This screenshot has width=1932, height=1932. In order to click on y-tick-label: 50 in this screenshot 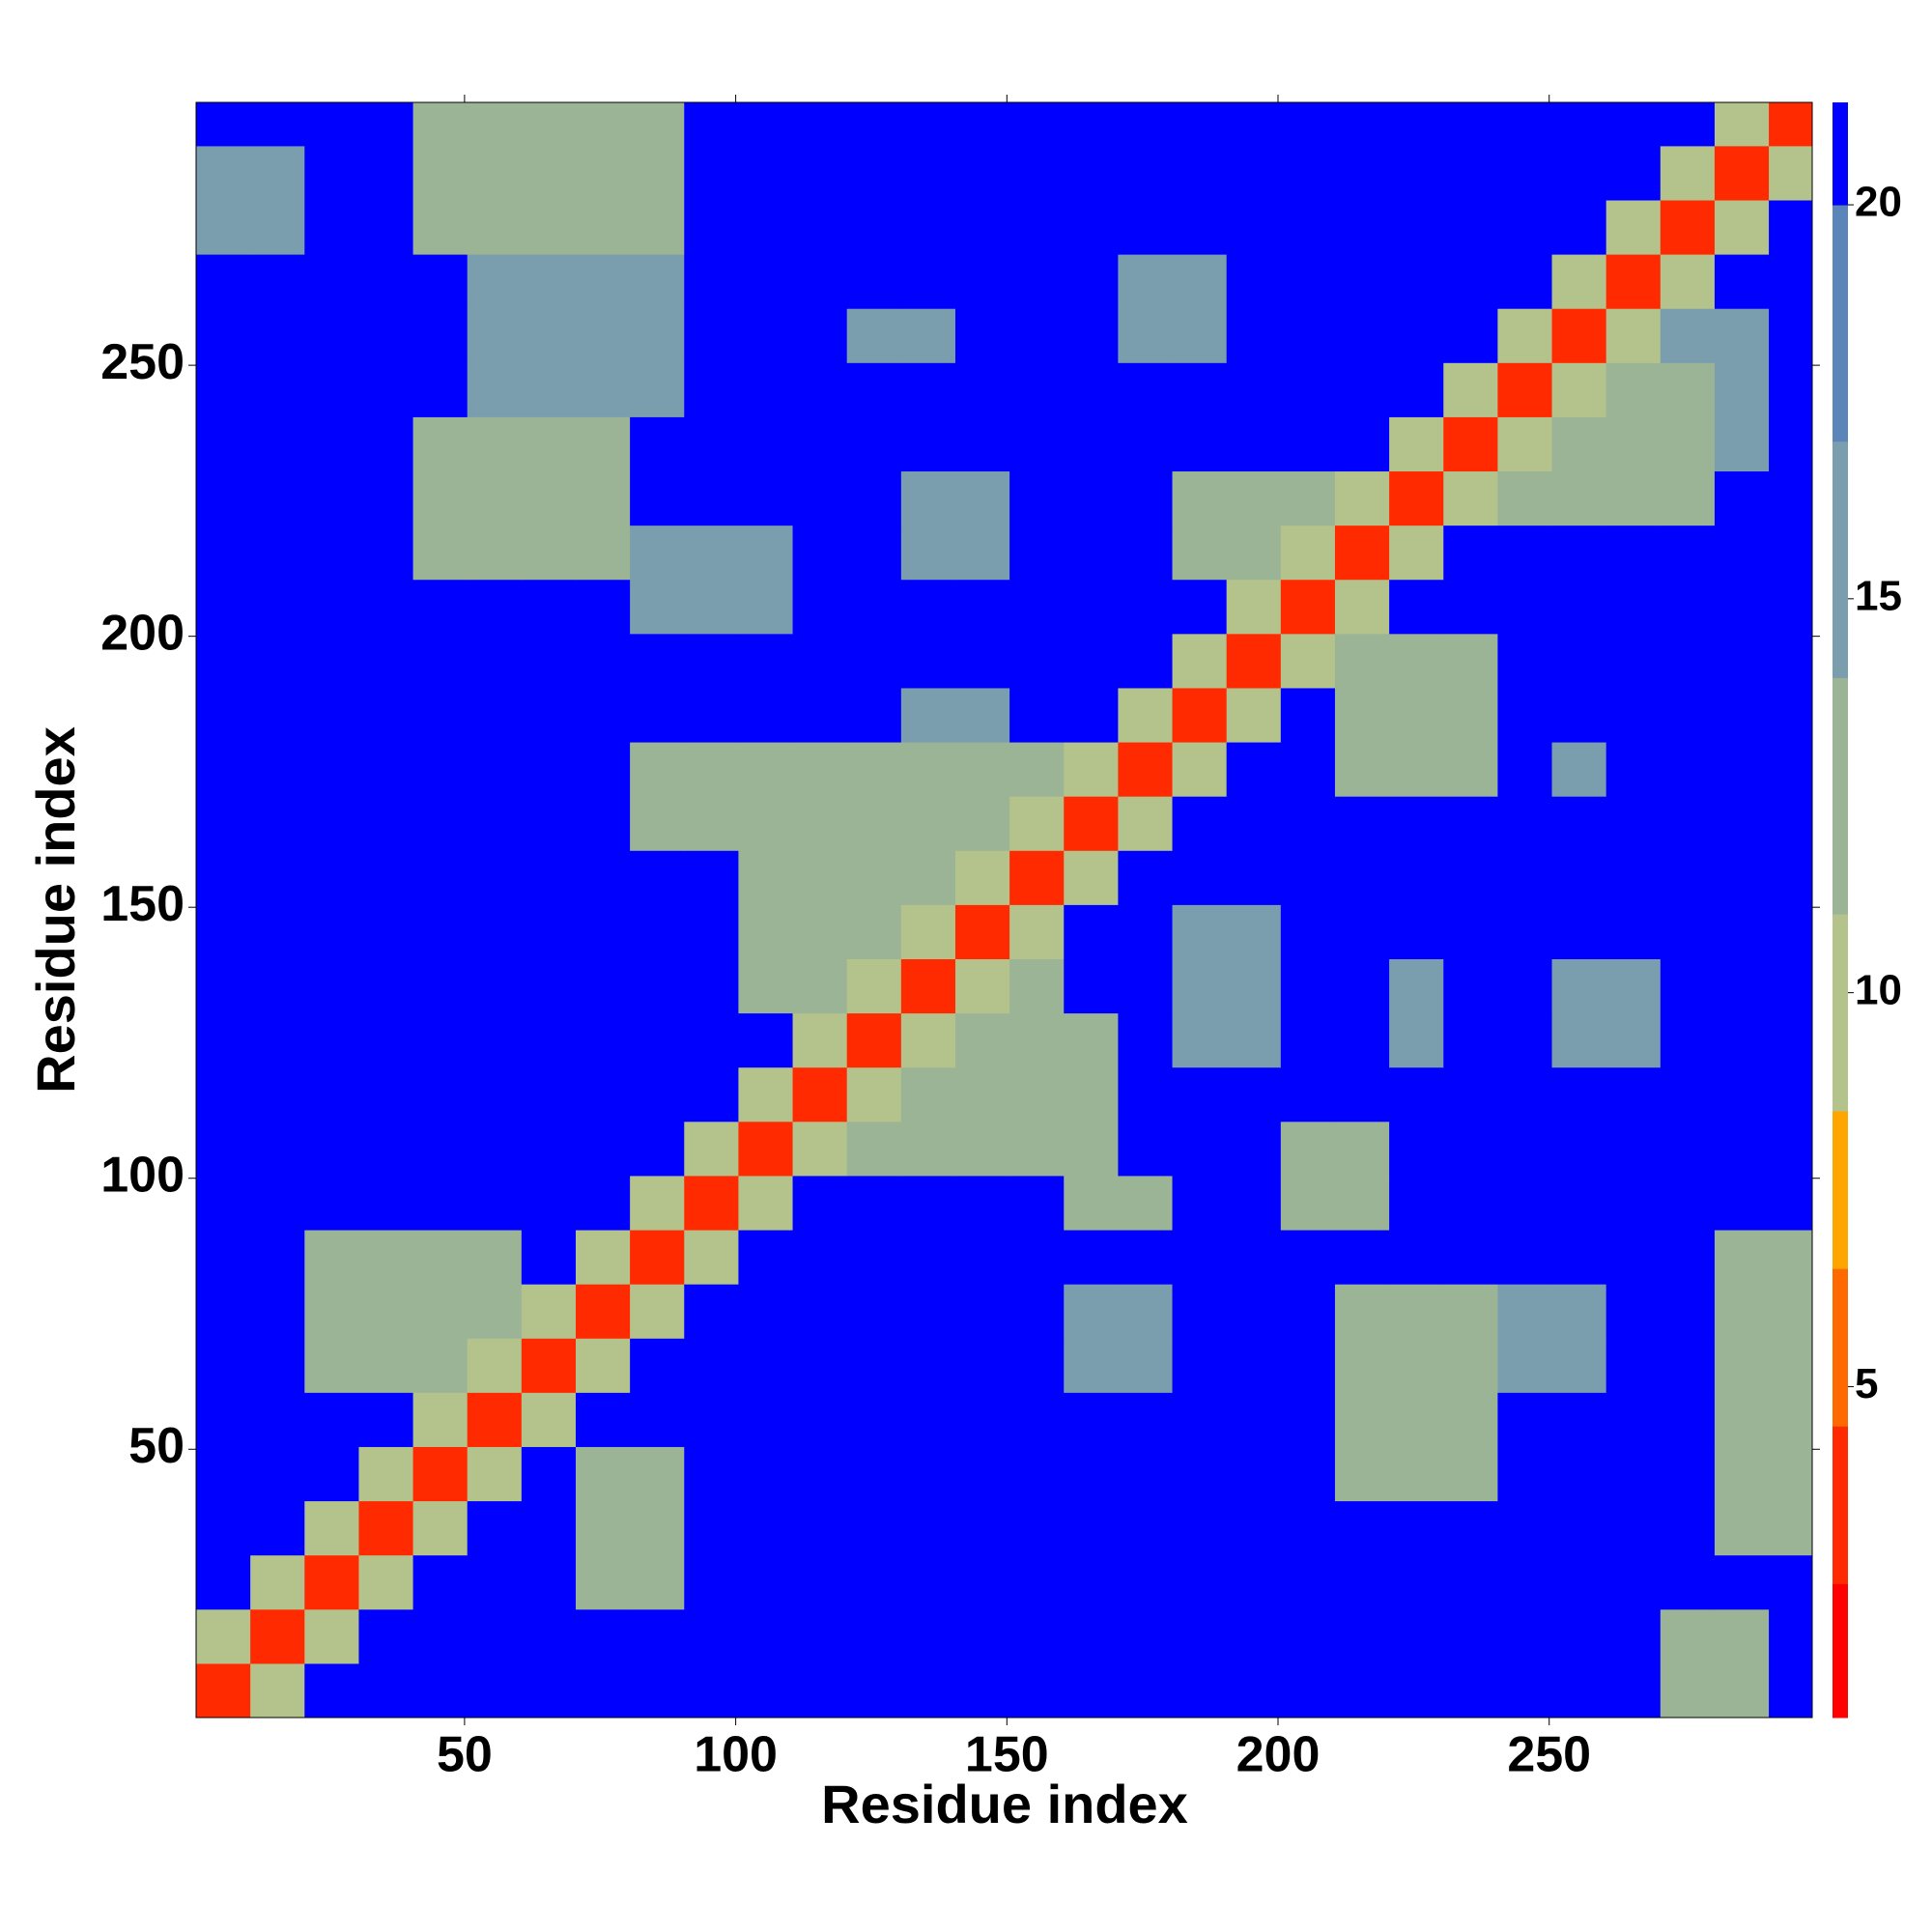, I will do `click(156, 1446)`.